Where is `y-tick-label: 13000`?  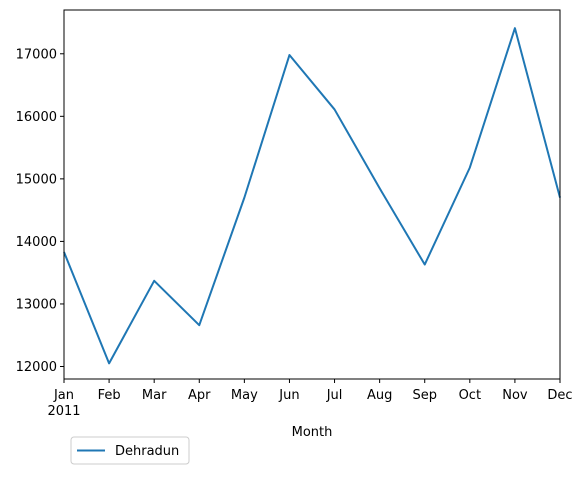 y-tick-label: 13000 is located at coordinates (36, 304).